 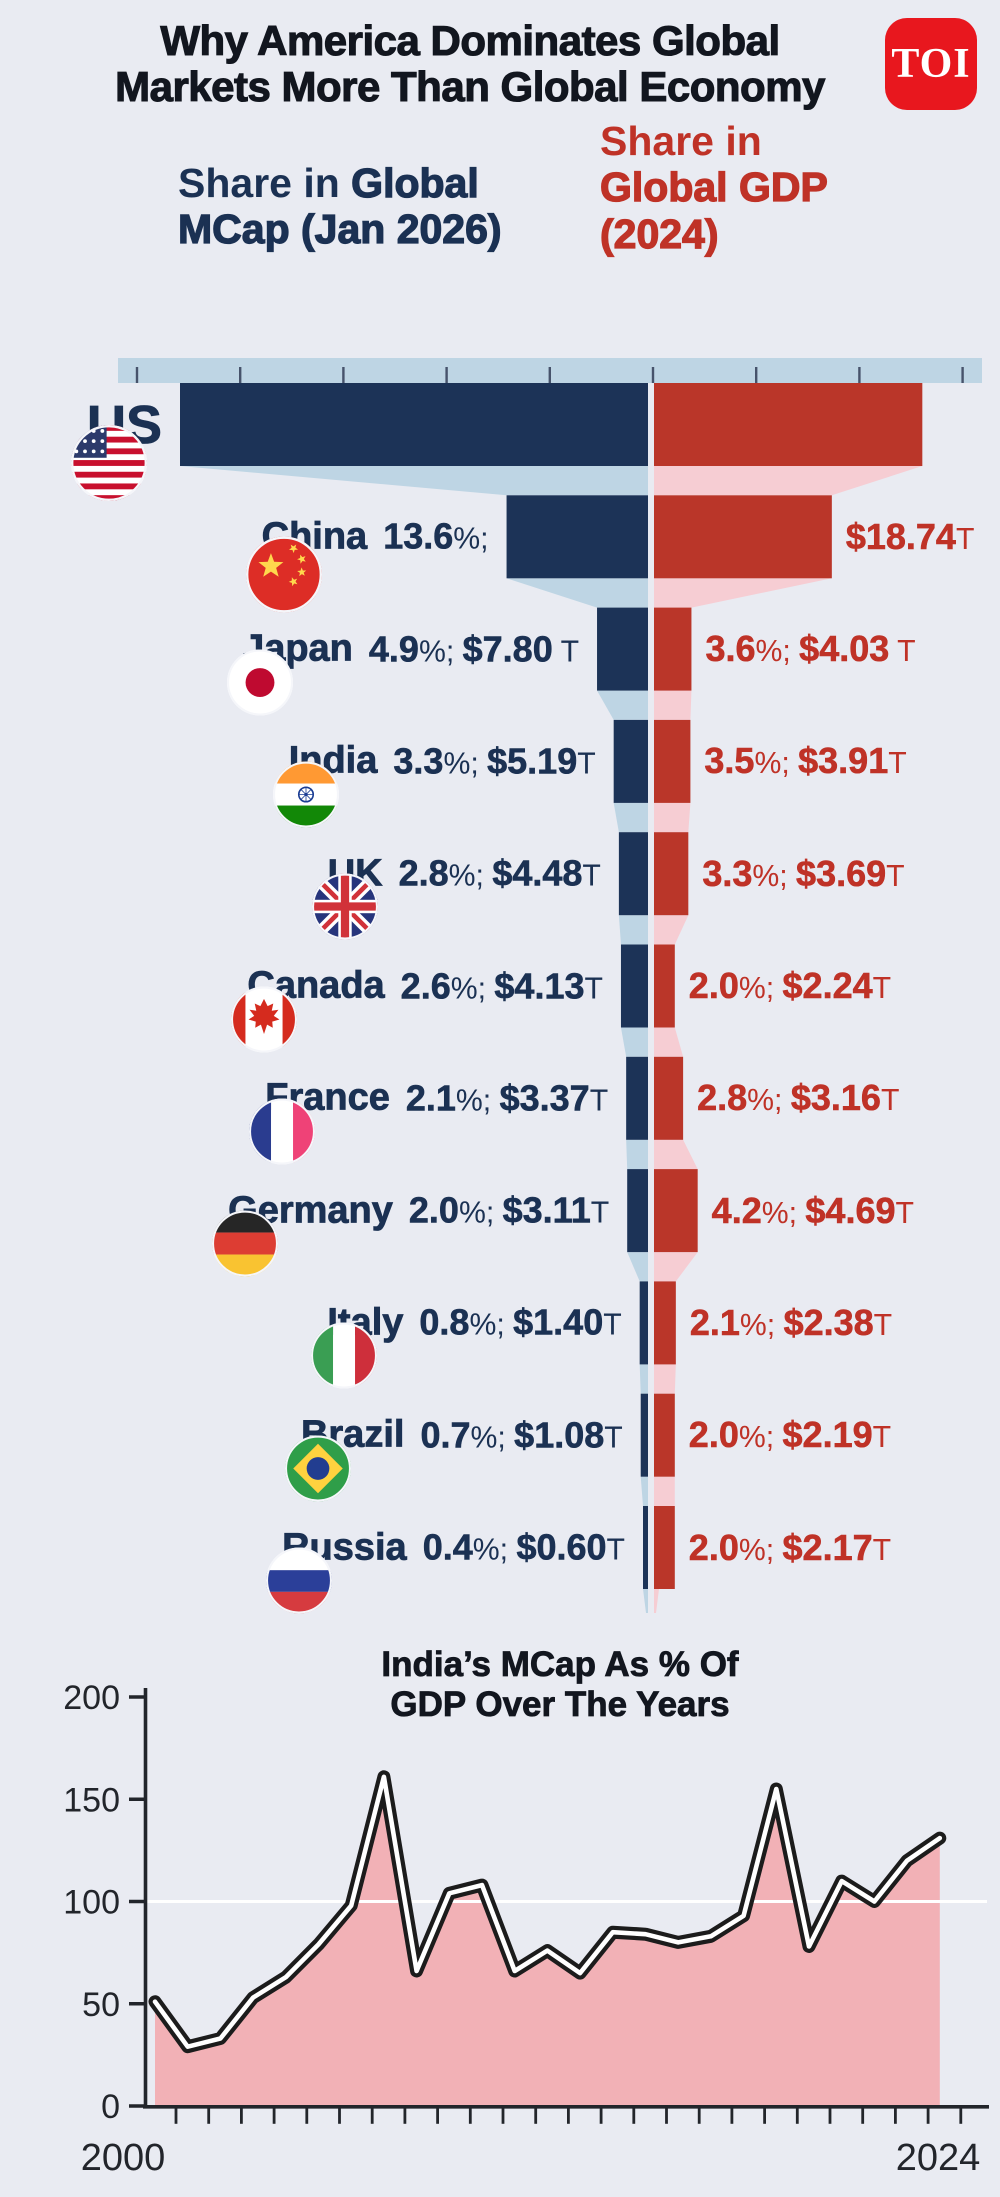 I want to click on mcap-bar-italy, so click(x=643, y=1323).